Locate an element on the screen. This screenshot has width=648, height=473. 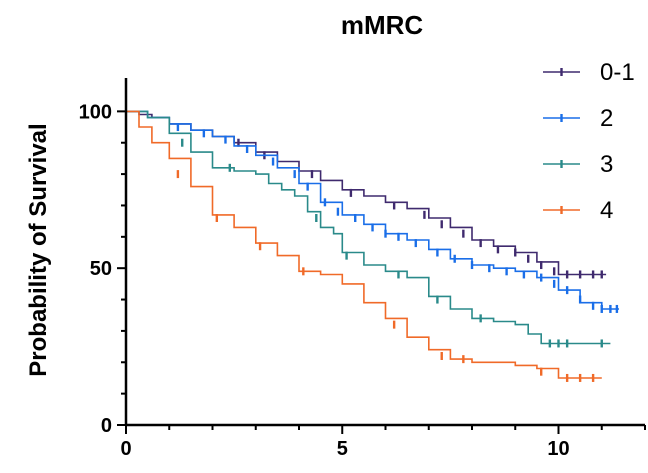
chart-title: mMRC is located at coordinates (382, 25).